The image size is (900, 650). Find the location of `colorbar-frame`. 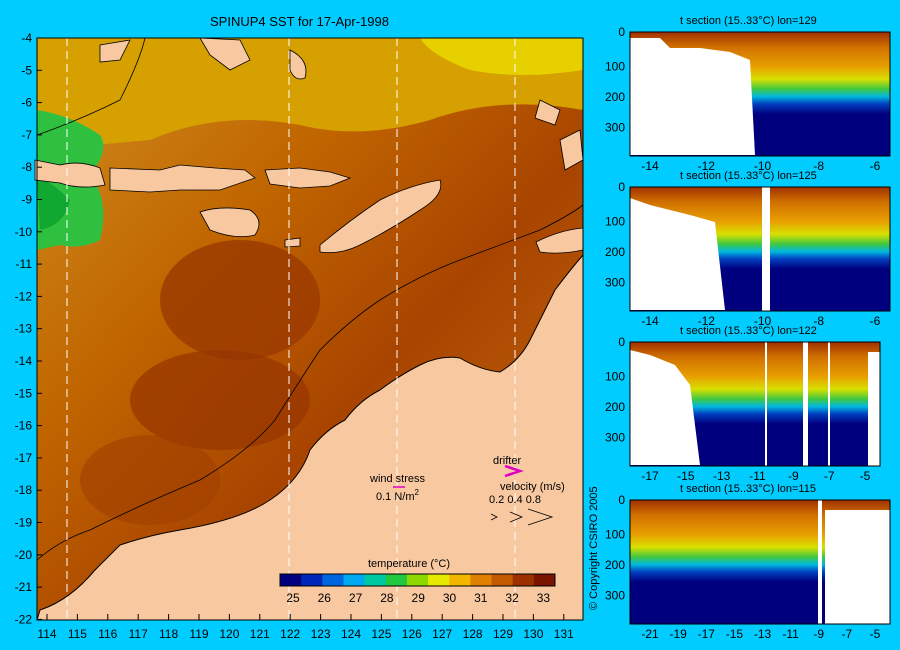

colorbar-frame is located at coordinates (417, 580).